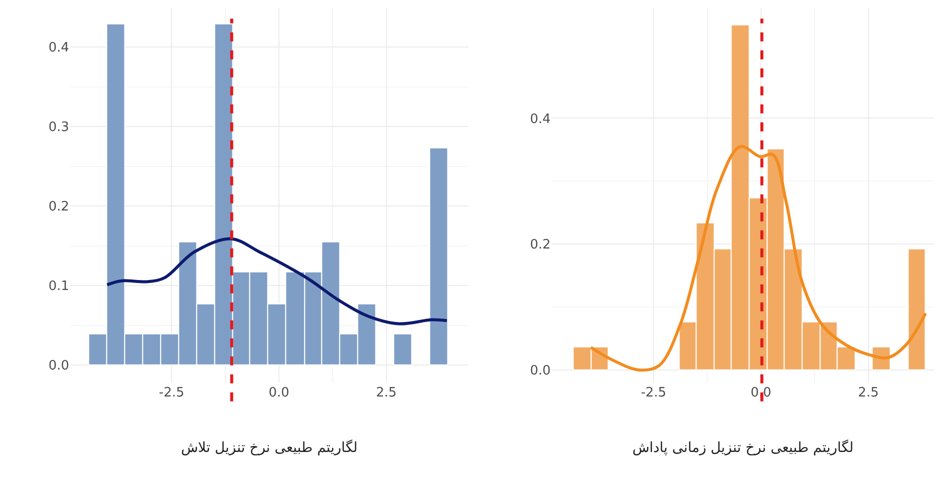  What do you see at coordinates (269, 447) in the screenshot?
I see `x-axis-title: لگاریتم طبیعی نرخ تنزیل تلاش` at bounding box center [269, 447].